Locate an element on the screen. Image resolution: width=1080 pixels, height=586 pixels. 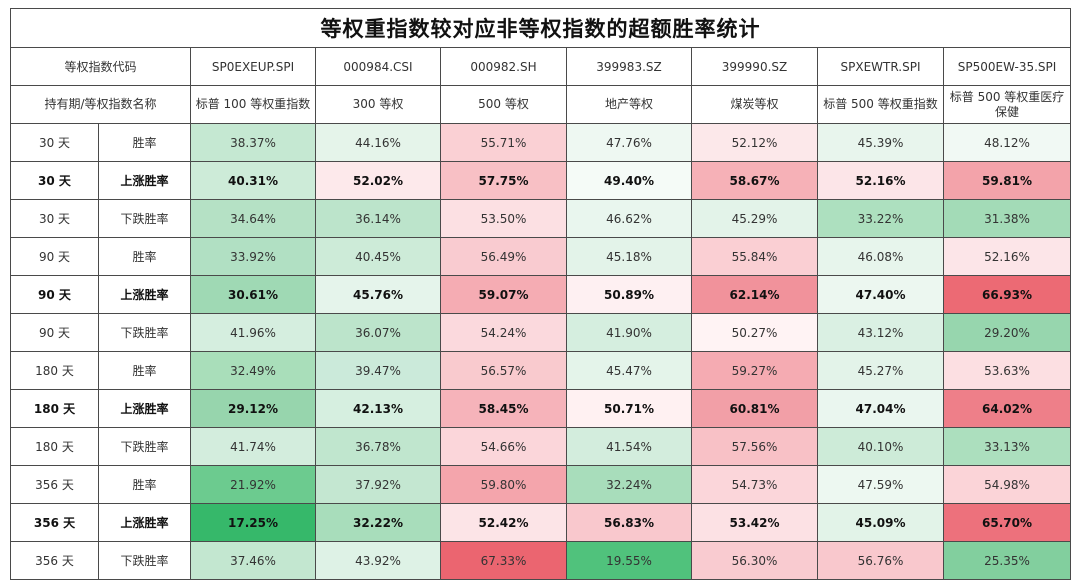
win-rate-cell: 29.20% is located at coordinates (1007, 332).